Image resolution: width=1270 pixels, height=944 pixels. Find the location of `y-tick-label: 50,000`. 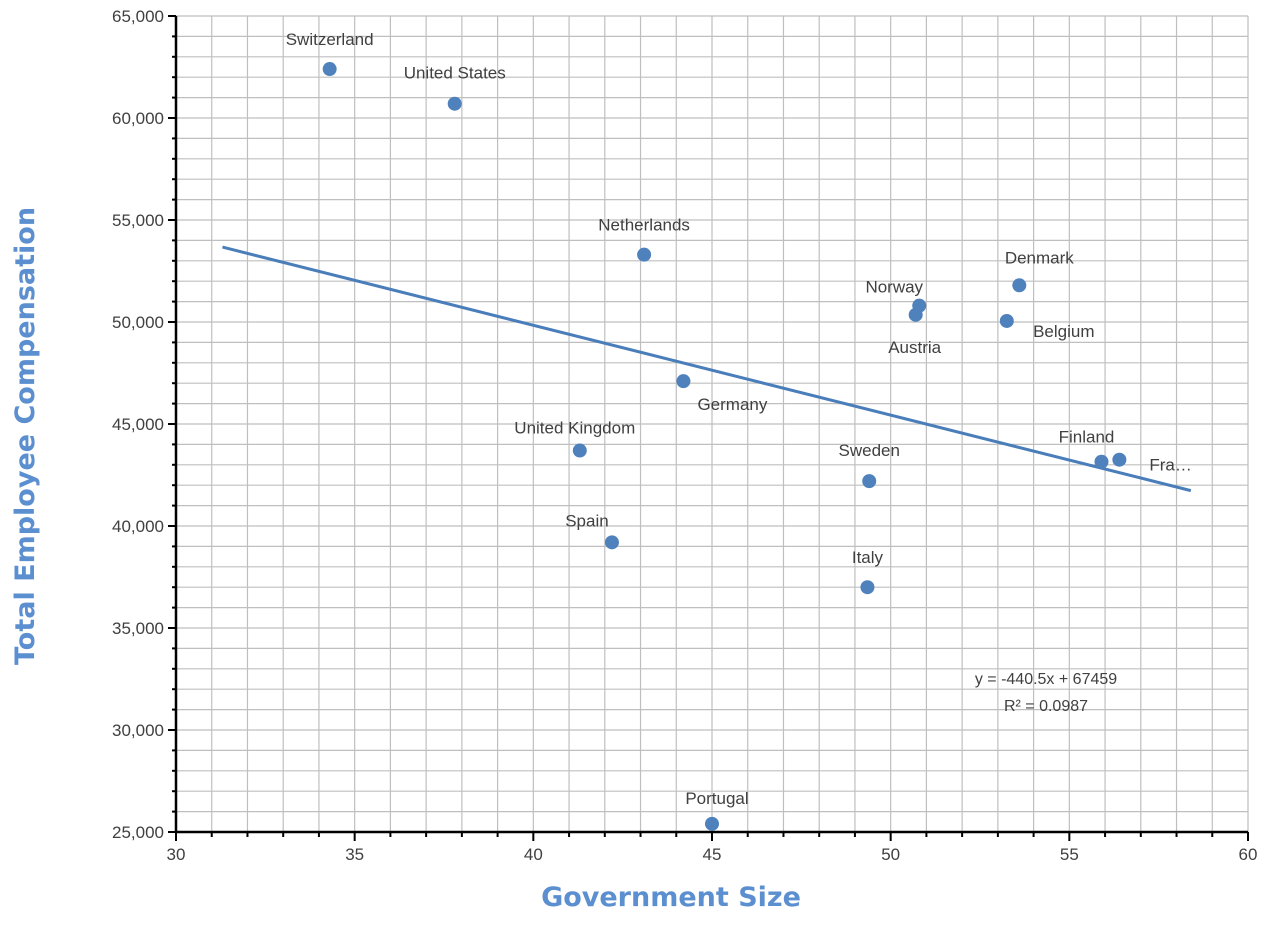

y-tick-label: 50,000 is located at coordinates (138, 322).